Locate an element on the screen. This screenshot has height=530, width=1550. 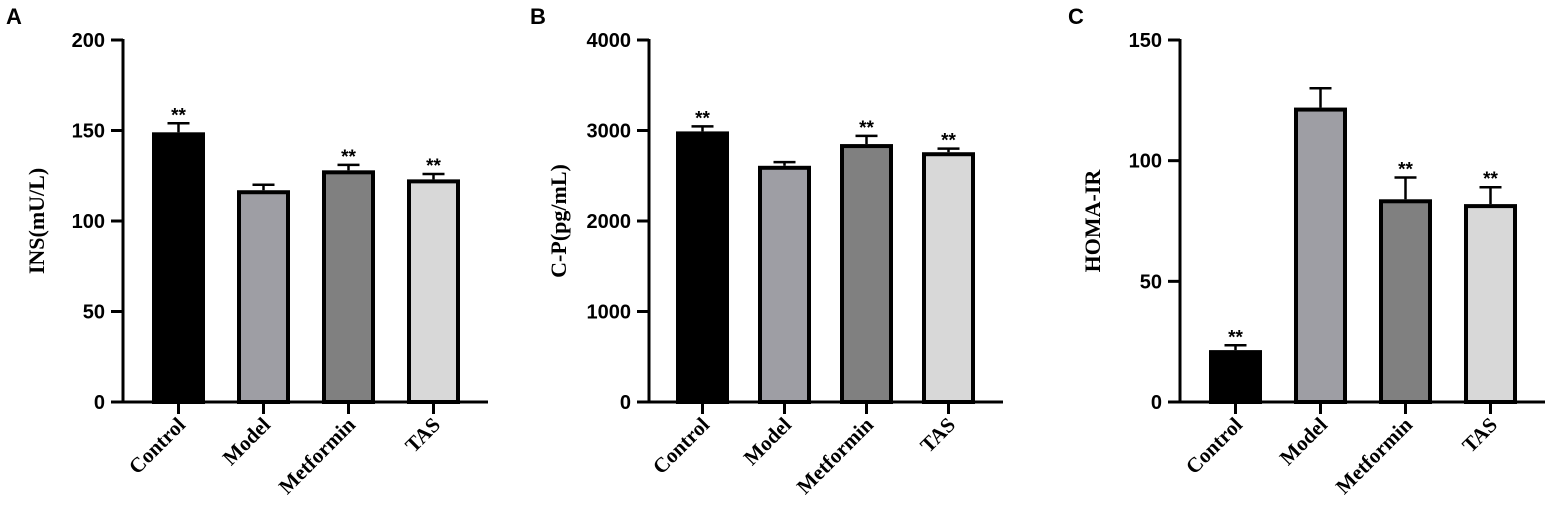
y-tick-label: 2000 is located at coordinates (609, 222).